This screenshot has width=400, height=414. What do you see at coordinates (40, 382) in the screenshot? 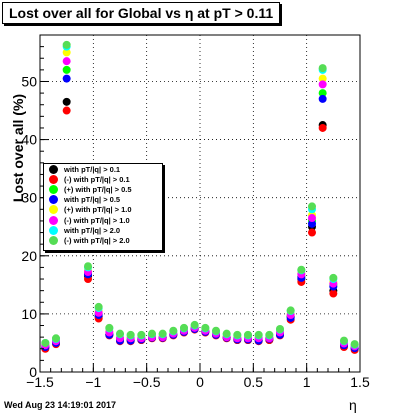
I see `x-tick-label: −1.5` at bounding box center [40, 382].